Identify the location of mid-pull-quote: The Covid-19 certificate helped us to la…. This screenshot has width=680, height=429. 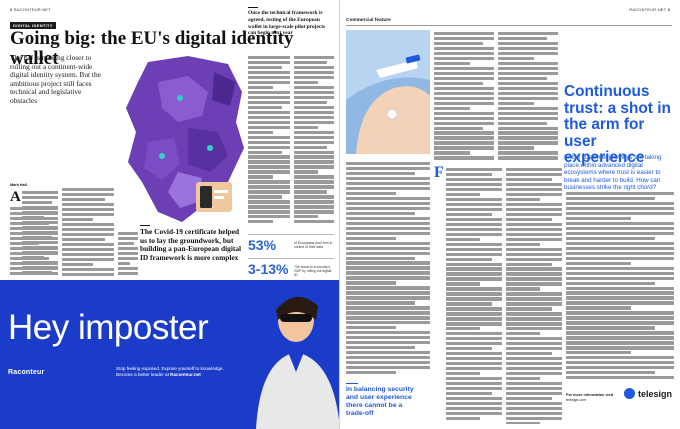
(191, 244).